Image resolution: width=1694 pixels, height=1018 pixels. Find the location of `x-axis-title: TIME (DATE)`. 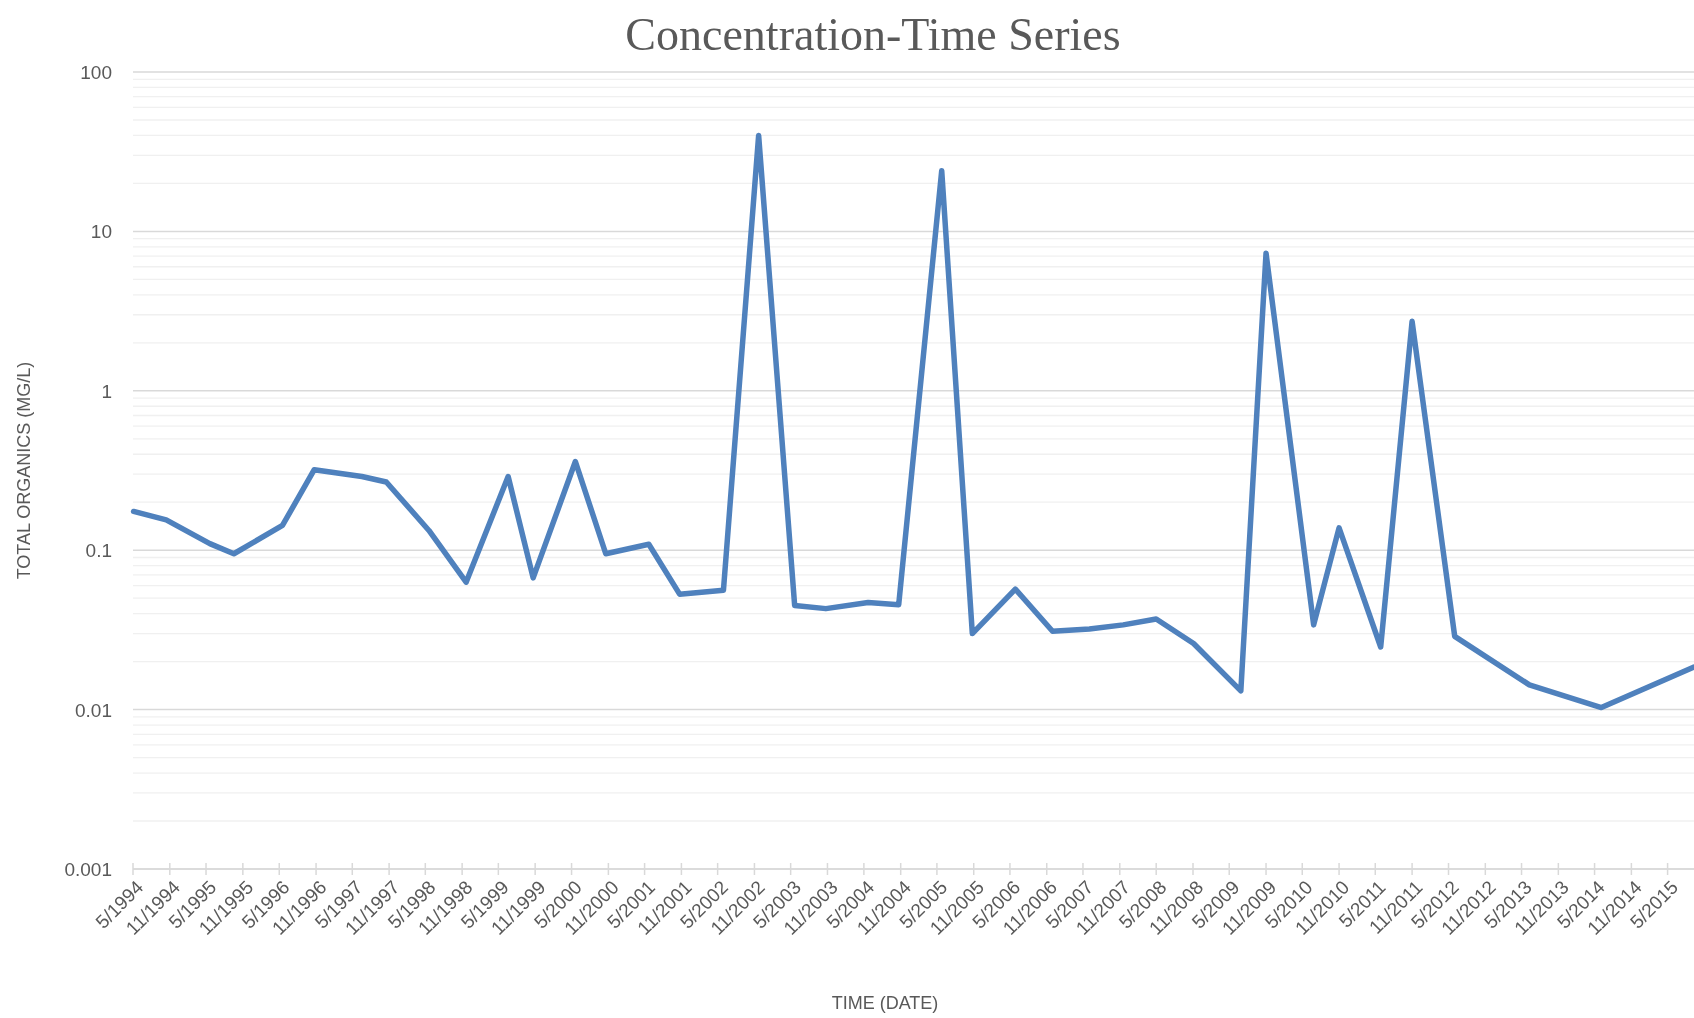

x-axis-title: TIME (DATE) is located at coordinates (885, 1003).